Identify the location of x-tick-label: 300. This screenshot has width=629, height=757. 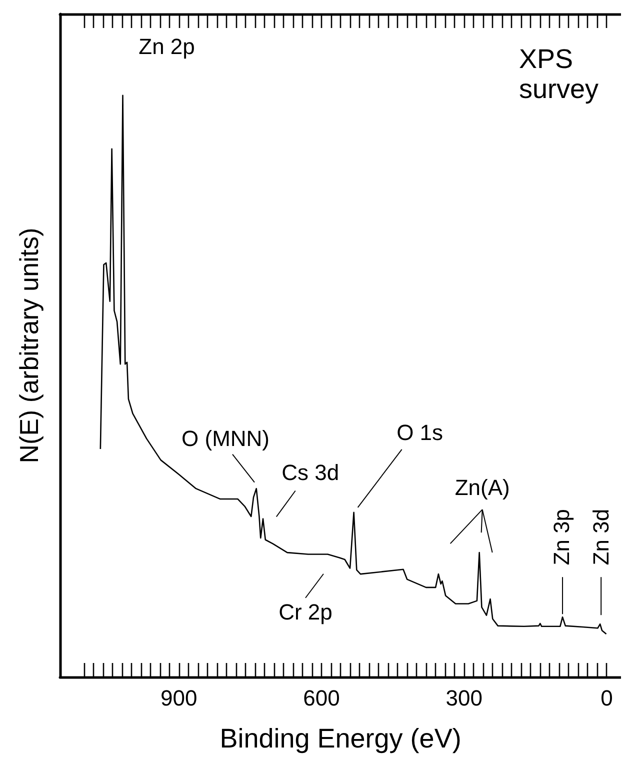
(464, 698).